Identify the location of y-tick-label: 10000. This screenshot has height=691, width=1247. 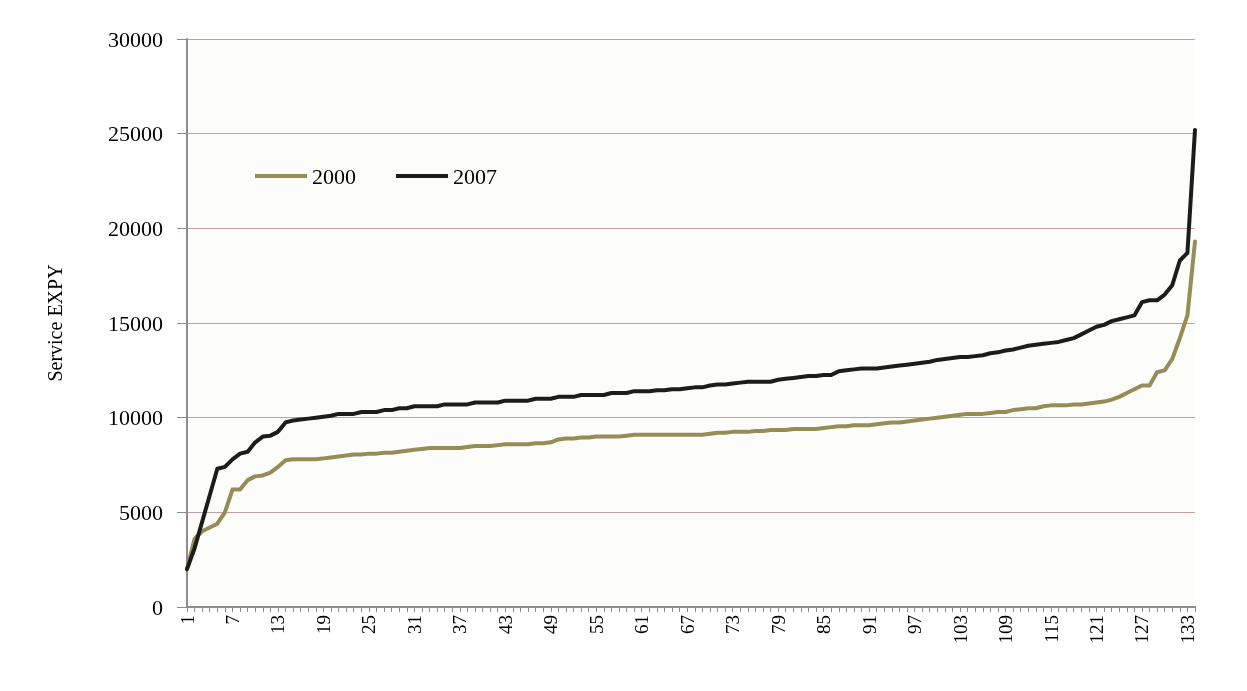
(135, 418).